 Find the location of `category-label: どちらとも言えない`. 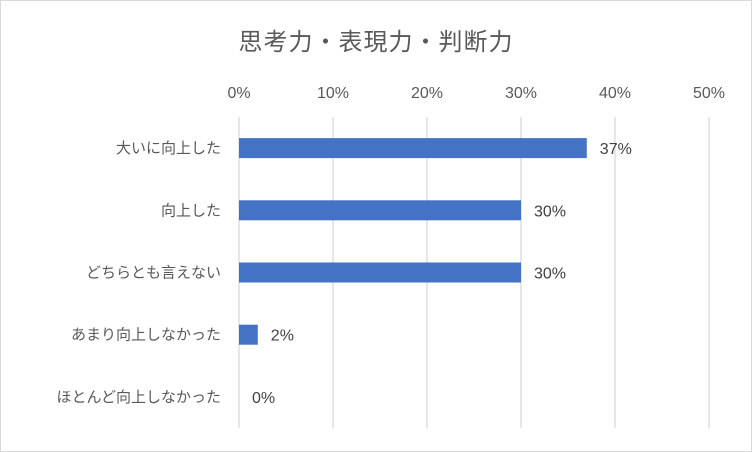

category-label: どちらとも言えない is located at coordinates (153, 273).